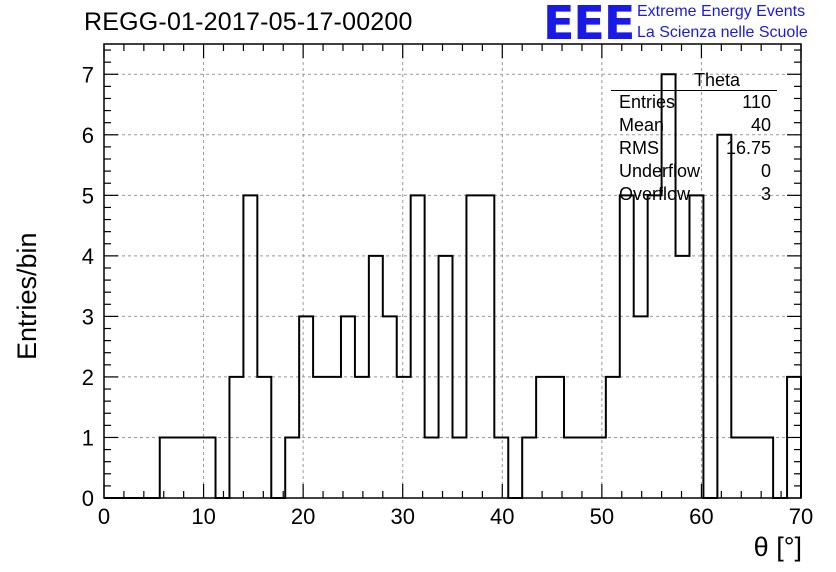 The width and height of the screenshot is (836, 572). What do you see at coordinates (27, 296) in the screenshot?
I see `y-axis-label: Entries/bin` at bounding box center [27, 296].